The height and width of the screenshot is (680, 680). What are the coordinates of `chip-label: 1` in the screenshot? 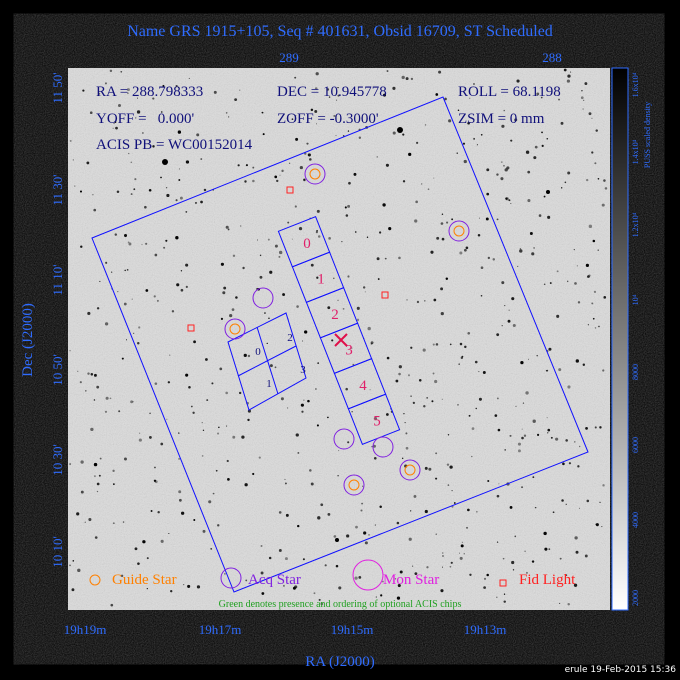 It's located at (269, 384).